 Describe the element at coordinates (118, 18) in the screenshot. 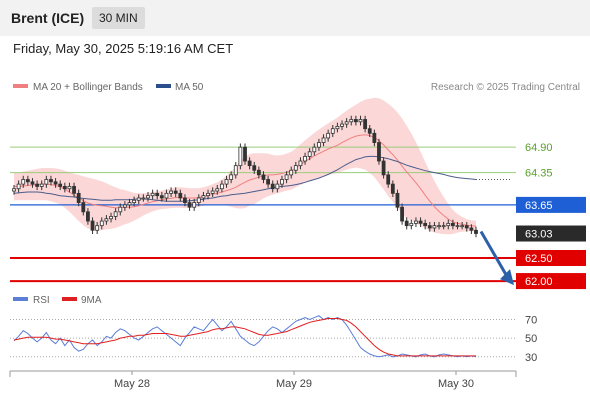

I see `timeframe-badge: 30 MIN` at that location.